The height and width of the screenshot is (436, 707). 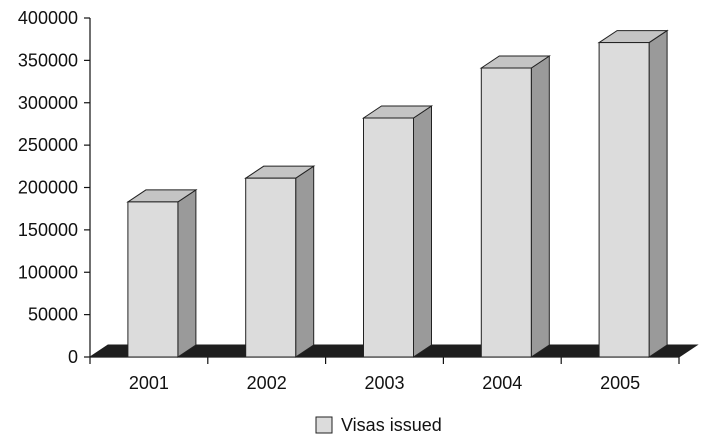 I want to click on y-tick-label: 100000, so click(x=48, y=272).